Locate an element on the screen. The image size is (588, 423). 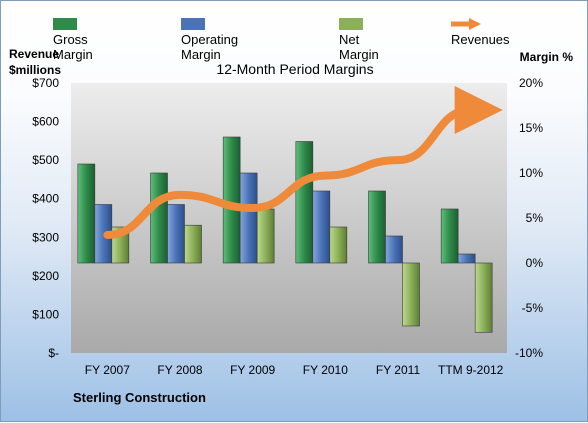
left-tick-label: $600 is located at coordinates (45, 122).